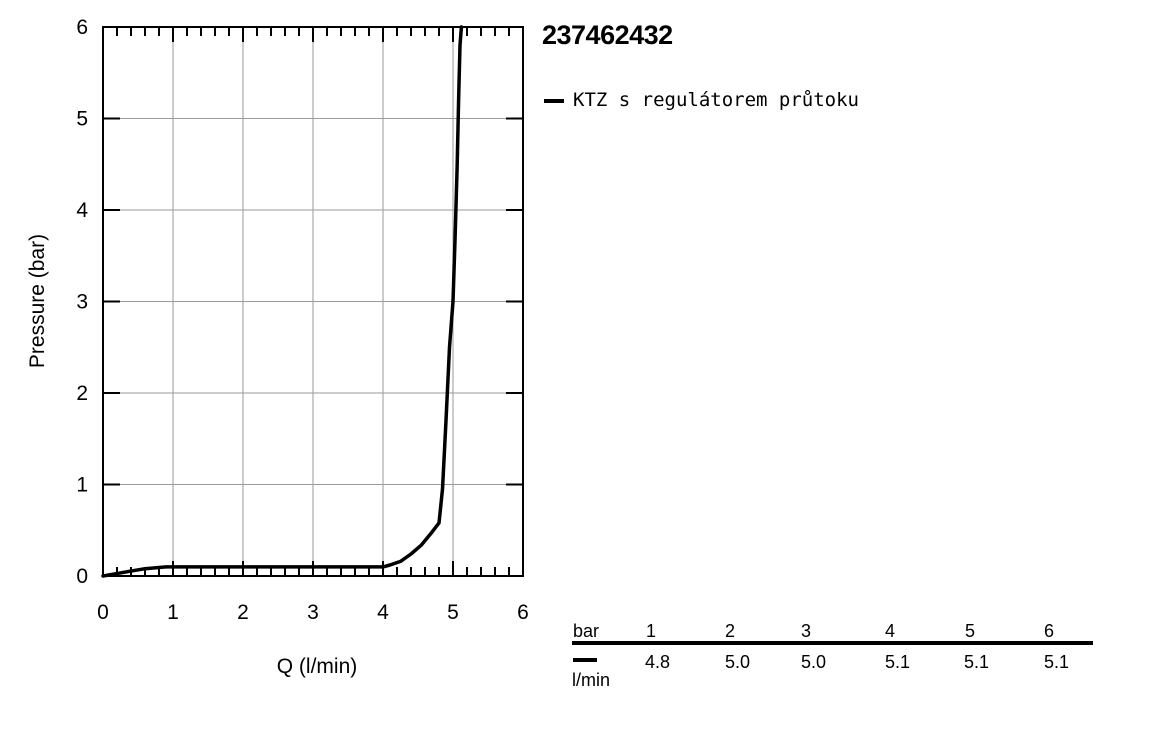 Image resolution: width=1152 pixels, height=731 pixels. What do you see at coordinates (651, 631) in the screenshot?
I see `table-header-cell: 1` at bounding box center [651, 631].